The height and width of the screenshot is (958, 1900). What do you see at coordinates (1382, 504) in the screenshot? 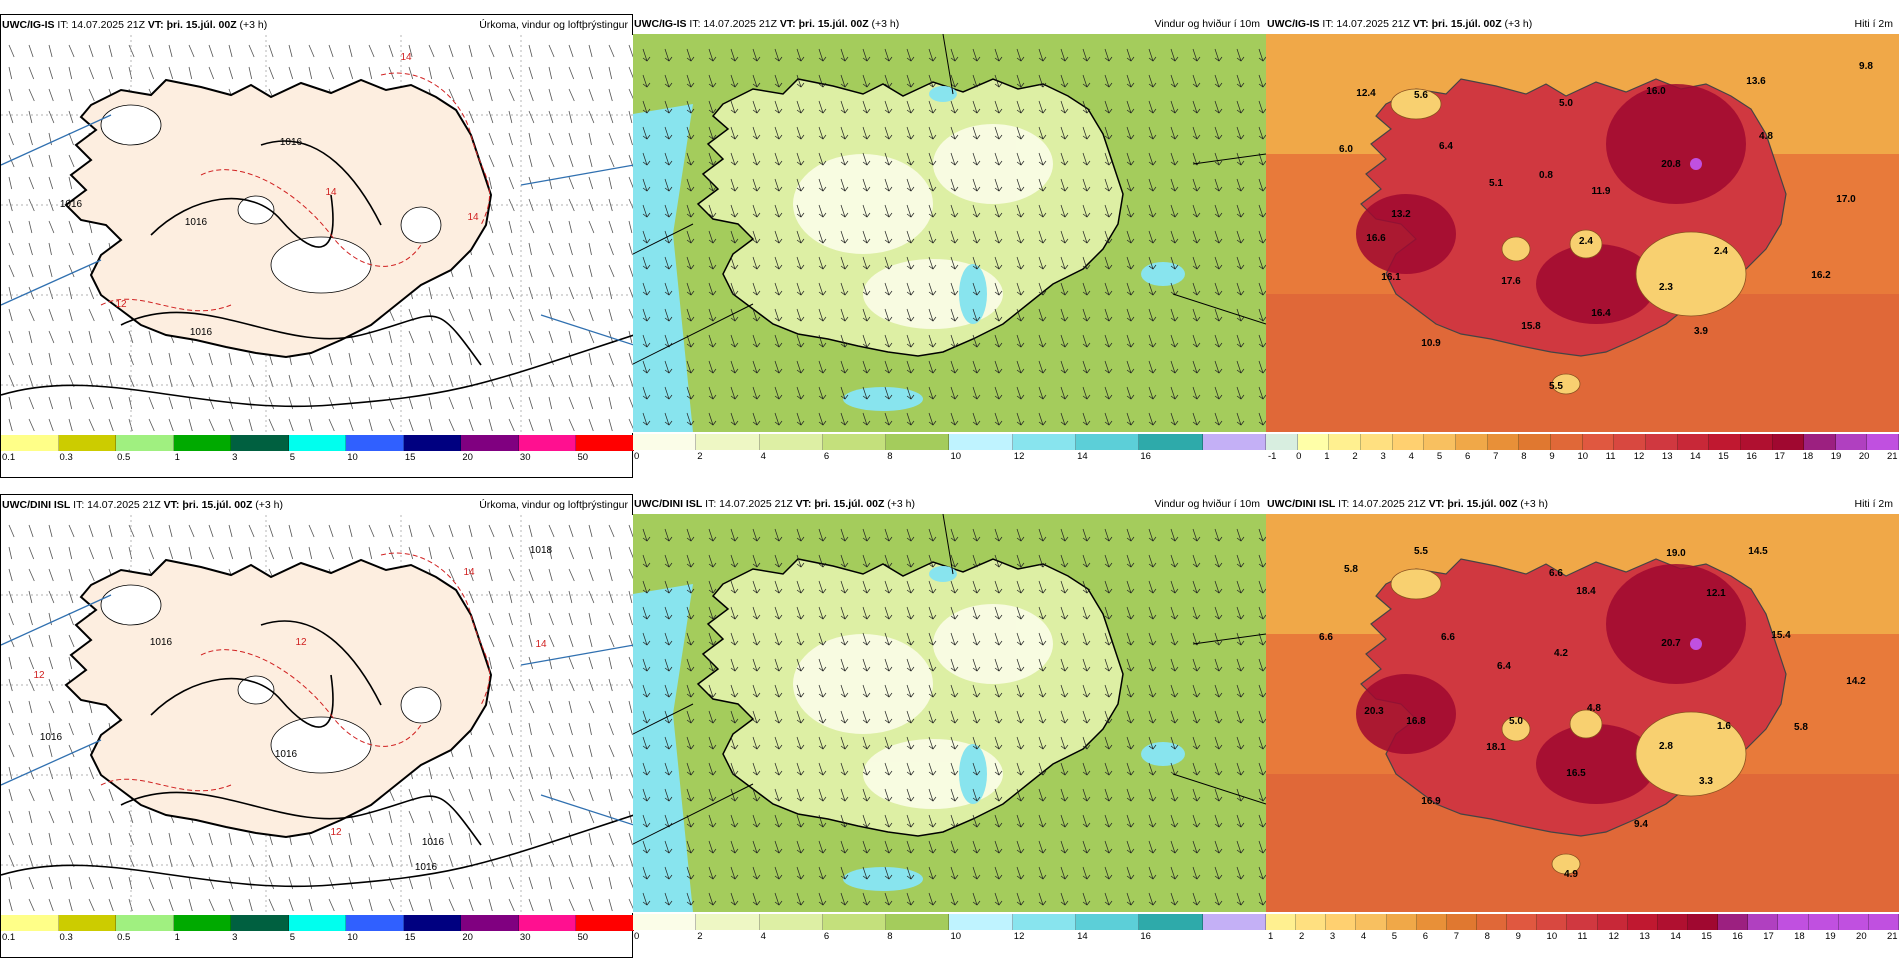
I see `init-time: IT: 14.07.2025 21Z` at bounding box center [1382, 504].